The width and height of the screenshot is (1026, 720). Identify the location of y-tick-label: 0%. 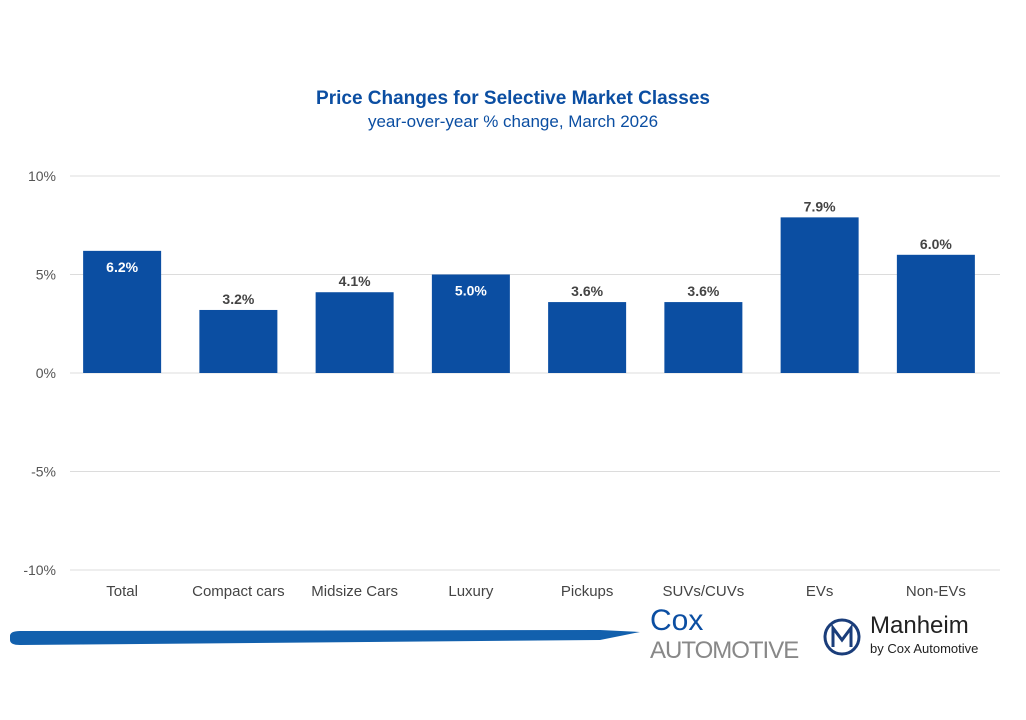
(46, 373).